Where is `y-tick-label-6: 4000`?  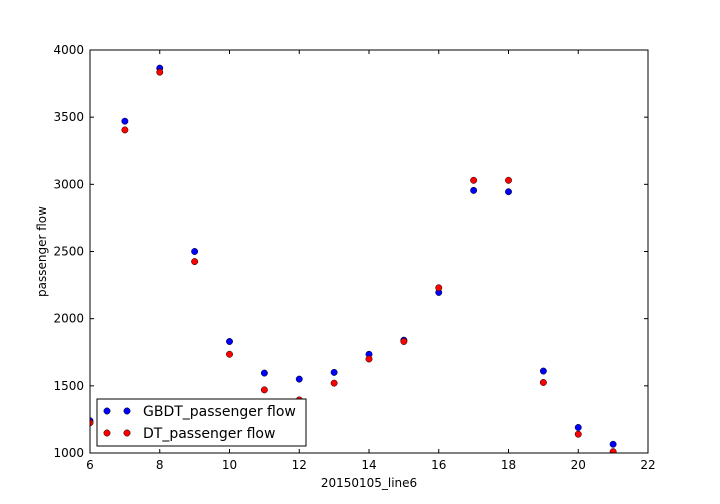
y-tick-label-6: 4000 is located at coordinates (68, 50).